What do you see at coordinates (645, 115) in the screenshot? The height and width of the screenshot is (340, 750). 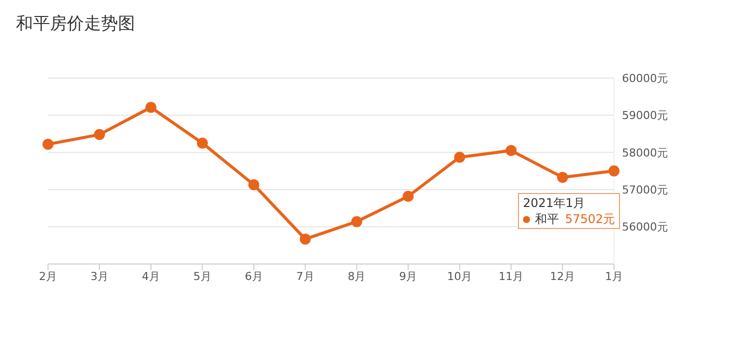 I see `y-tick-label: 59000元` at bounding box center [645, 115].